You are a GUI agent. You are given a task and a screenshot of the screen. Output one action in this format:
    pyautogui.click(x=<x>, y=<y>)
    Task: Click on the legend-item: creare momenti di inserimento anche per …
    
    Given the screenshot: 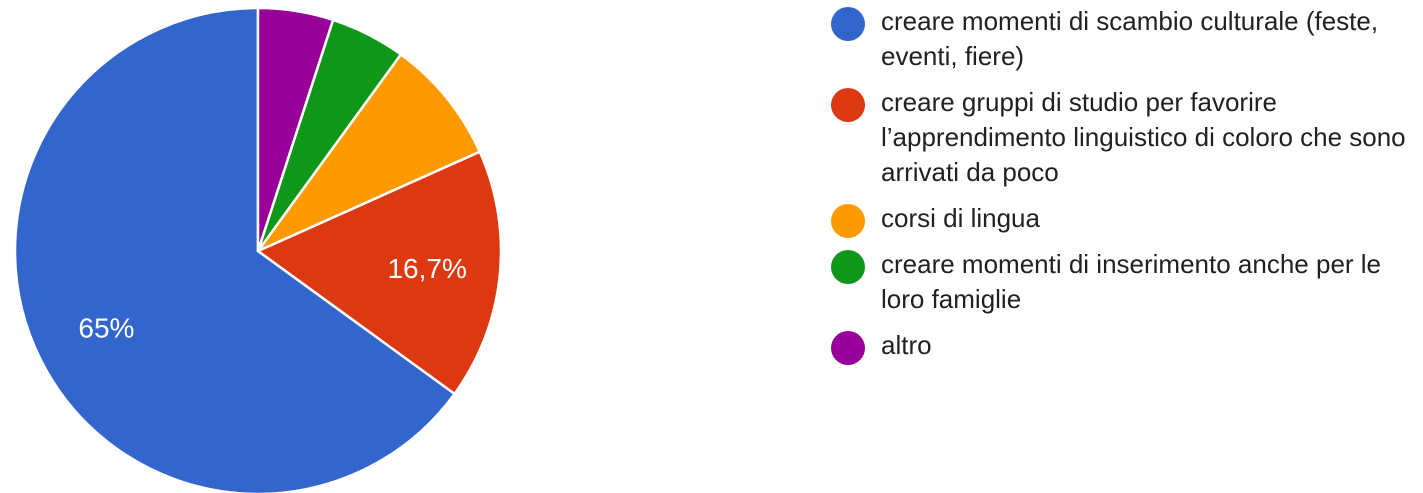 What is the action you would take?
    pyautogui.click(x=1126, y=282)
    